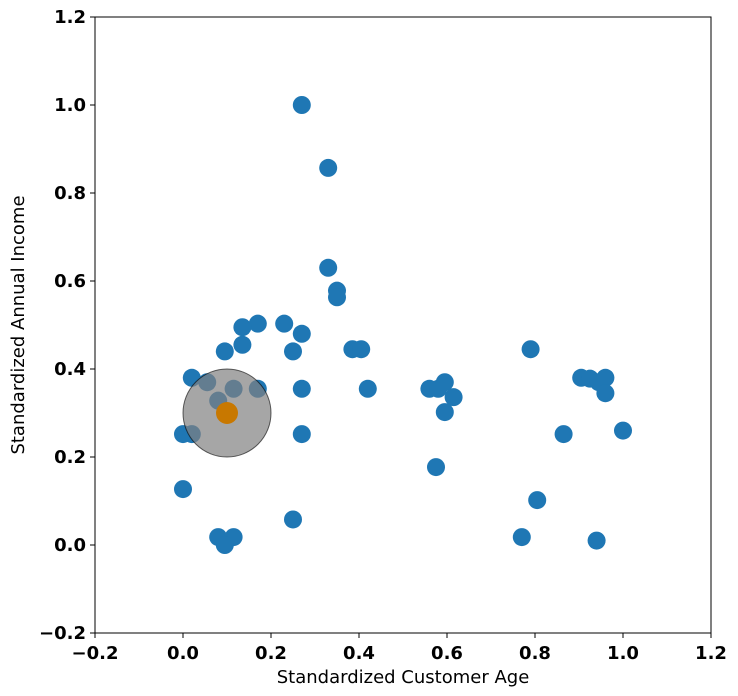 This screenshot has height=696, width=738. Describe the element at coordinates (70, 193) in the screenshot. I see `y-tick-label: 0.8` at that location.